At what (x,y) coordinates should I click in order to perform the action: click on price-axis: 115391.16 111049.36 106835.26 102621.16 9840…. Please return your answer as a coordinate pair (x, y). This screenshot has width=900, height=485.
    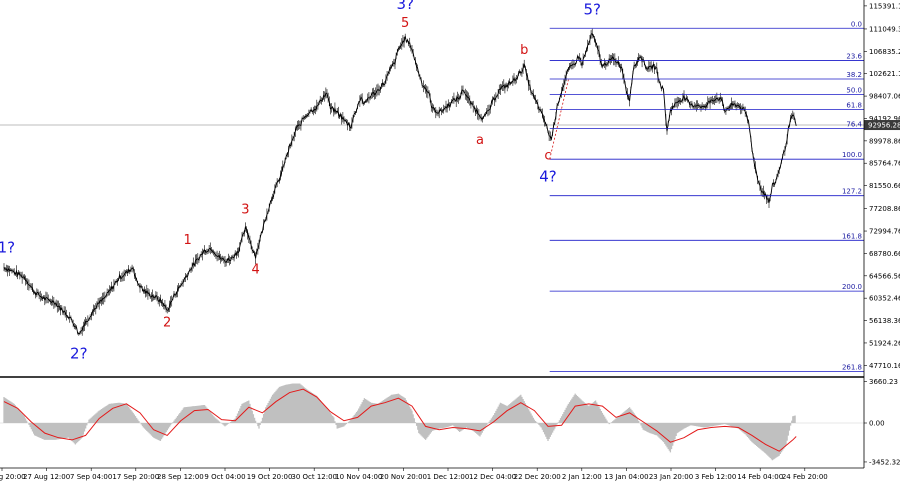
    Looking at the image, I should click on (882, 186).